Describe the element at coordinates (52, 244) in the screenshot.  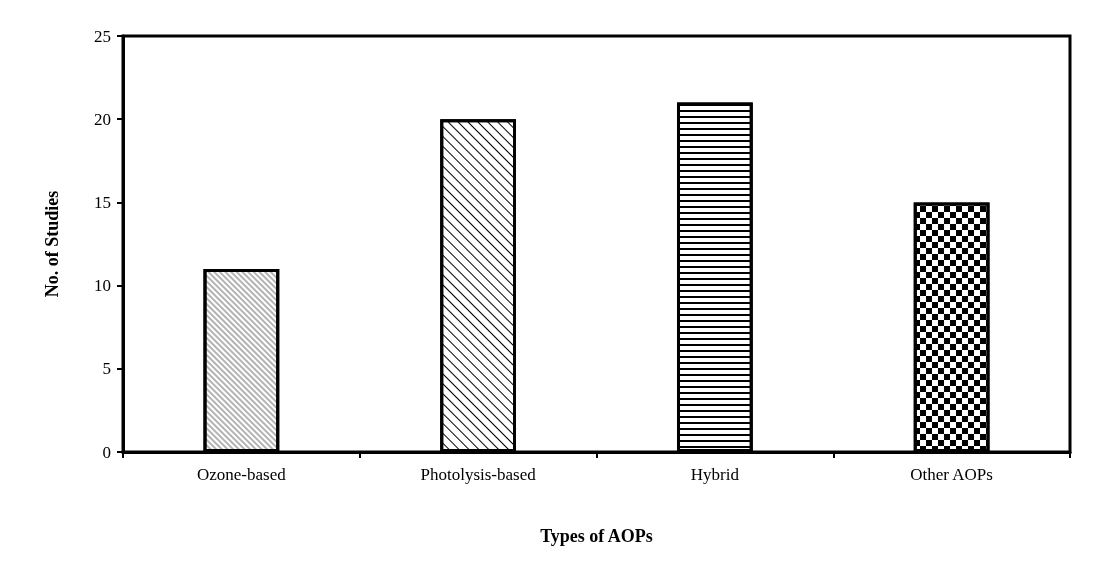
I see `y-axis-title: No. of Studies` at that location.